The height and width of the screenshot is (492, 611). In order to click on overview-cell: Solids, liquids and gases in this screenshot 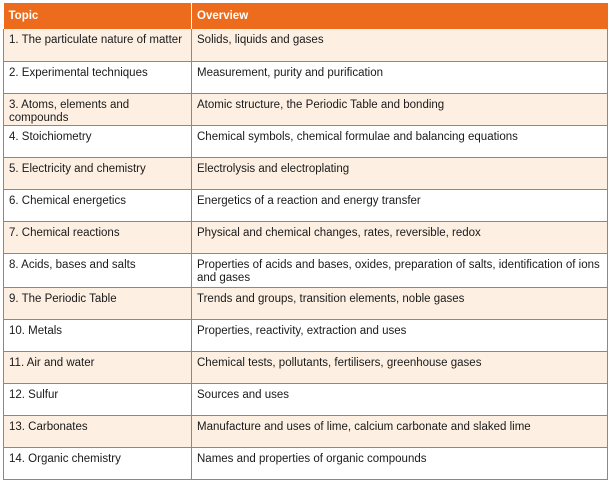, I will do `click(399, 45)`.